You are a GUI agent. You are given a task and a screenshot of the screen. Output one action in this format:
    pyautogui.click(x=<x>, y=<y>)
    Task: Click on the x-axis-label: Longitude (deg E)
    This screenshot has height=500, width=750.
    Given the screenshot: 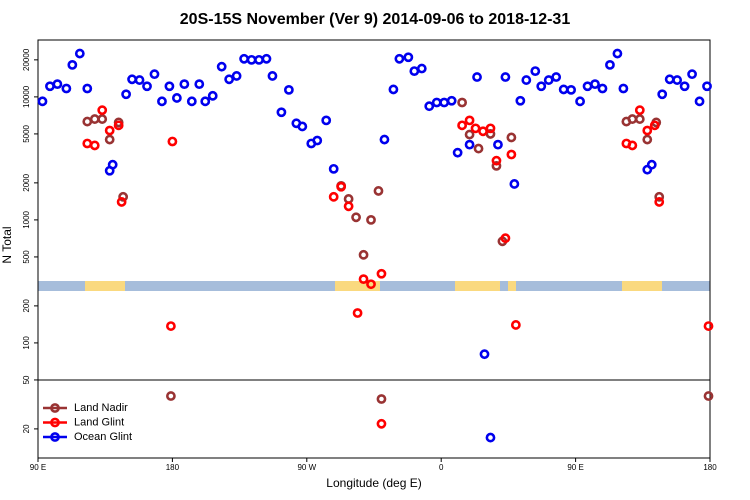 What is the action you would take?
    pyautogui.click(x=373, y=483)
    